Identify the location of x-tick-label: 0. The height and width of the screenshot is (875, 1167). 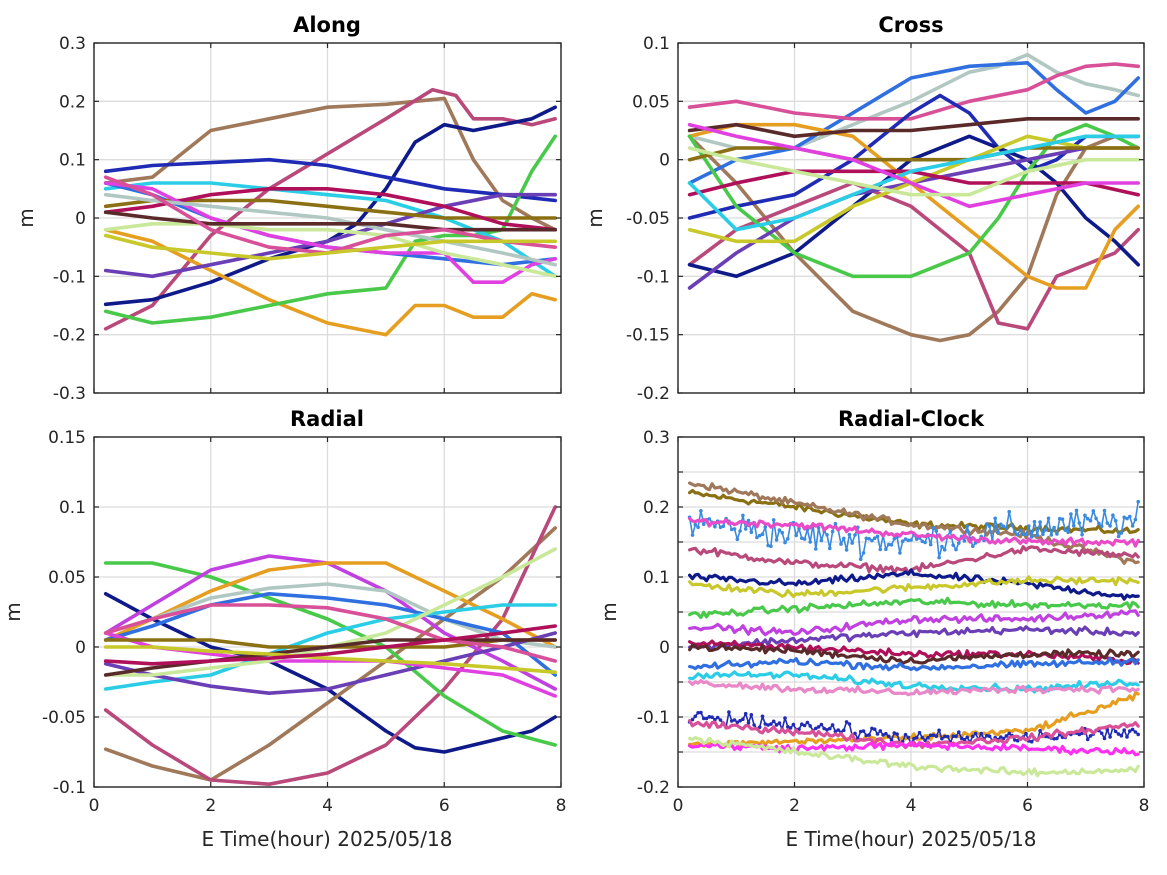
(94, 806).